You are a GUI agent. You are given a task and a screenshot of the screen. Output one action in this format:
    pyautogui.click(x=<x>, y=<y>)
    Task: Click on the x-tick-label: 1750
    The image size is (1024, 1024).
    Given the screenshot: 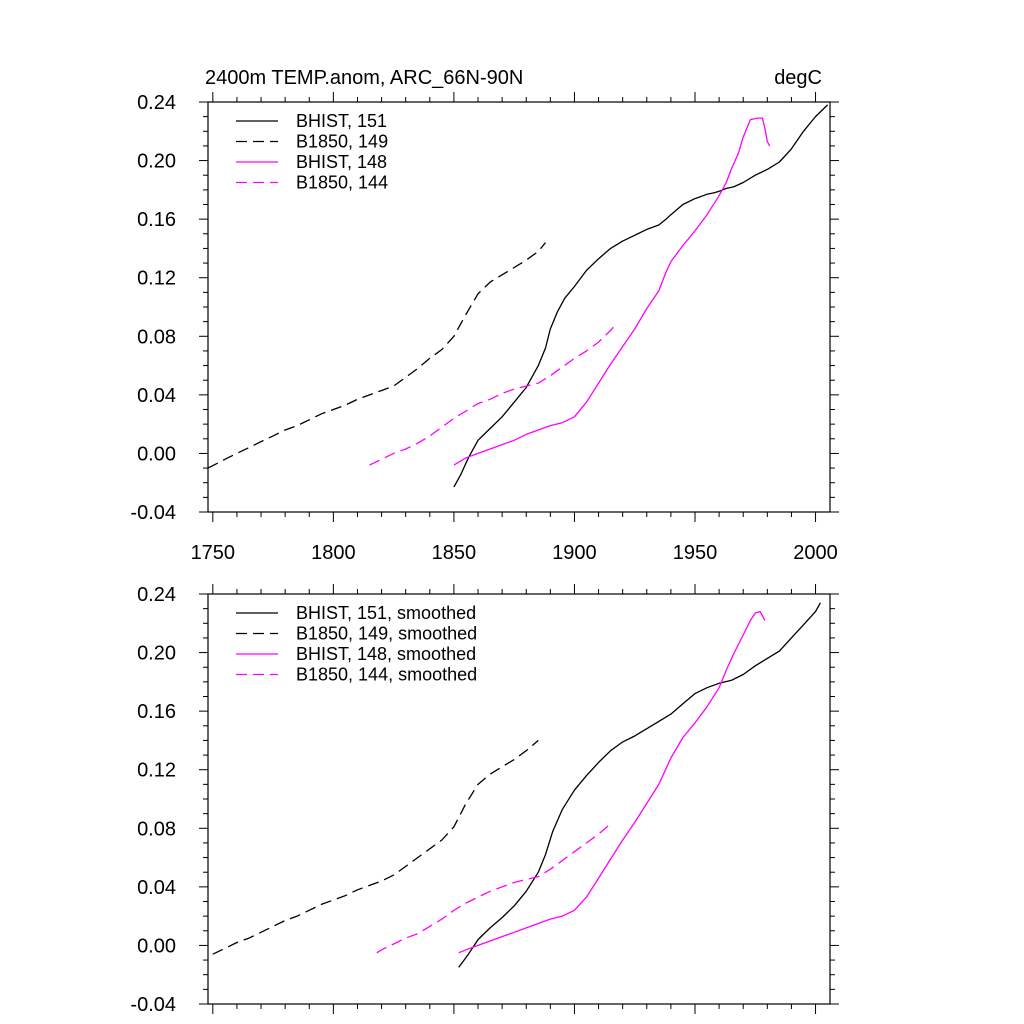 What is the action you would take?
    pyautogui.click(x=213, y=553)
    